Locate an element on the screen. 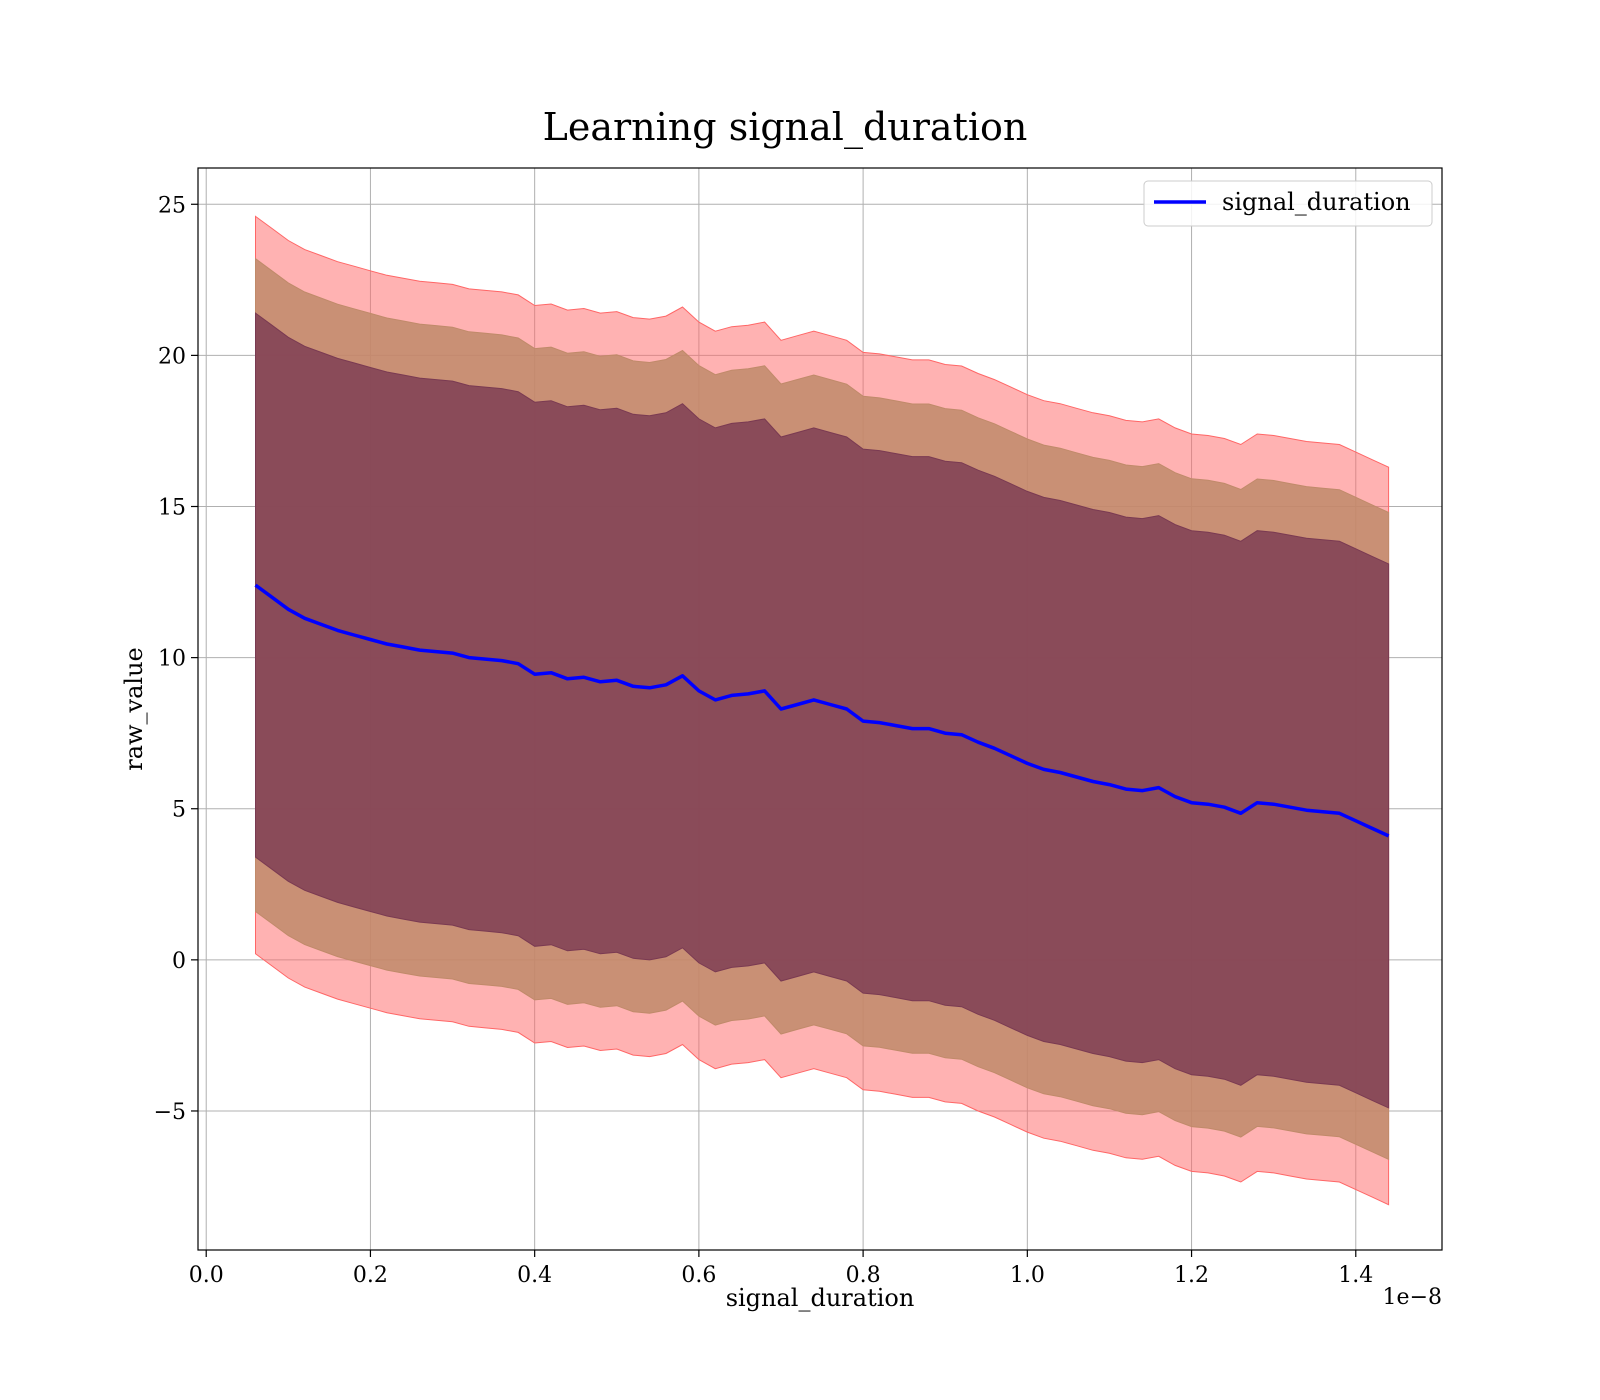 The height and width of the screenshot is (1400, 1600). legend-label: signal_duration is located at coordinates (1316, 202).